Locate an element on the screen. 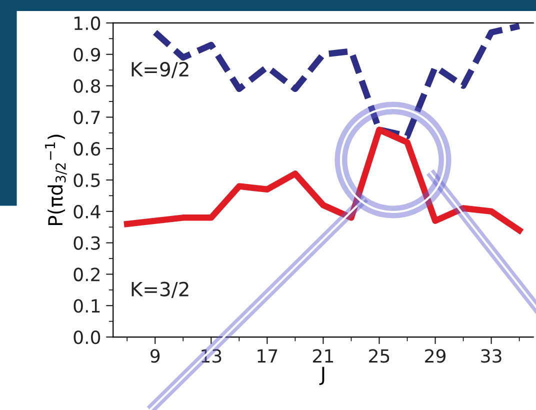  y-tick-label: 0.3 is located at coordinates (87, 243).